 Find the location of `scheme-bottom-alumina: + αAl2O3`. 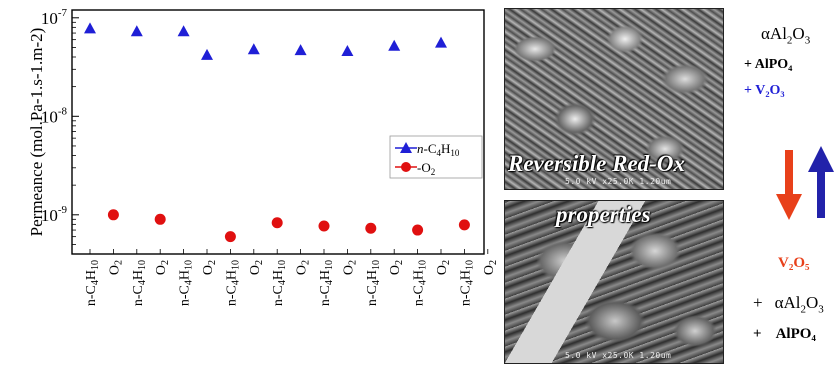

scheme-bottom-alumina: + αAl2O3 is located at coordinates (788, 304).